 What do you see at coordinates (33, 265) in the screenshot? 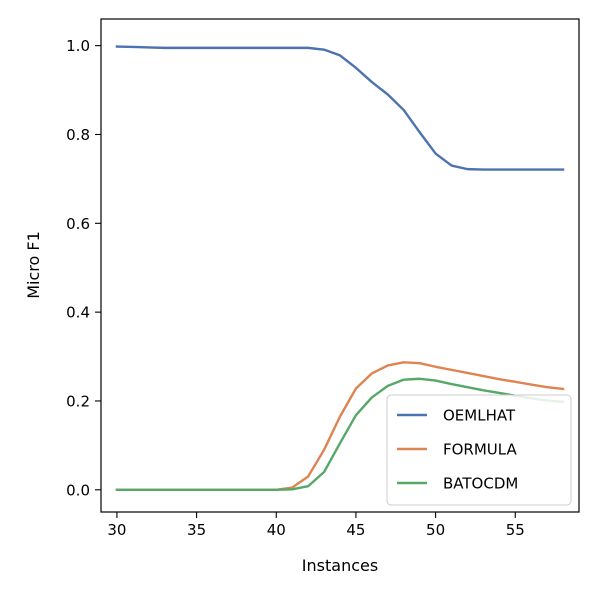
I see `y-axis-label: Micro F1` at bounding box center [33, 265].